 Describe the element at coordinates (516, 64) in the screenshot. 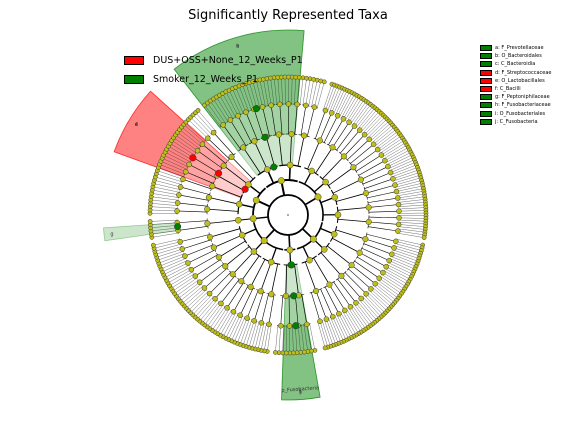

I see `clade-legend-entry-c: c: C_Bacteroidia` at that location.